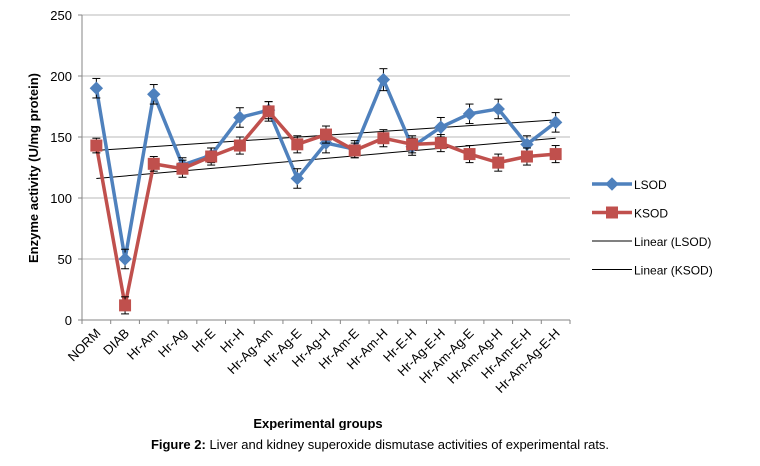 Image resolution: width=760 pixels, height=466 pixels. What do you see at coordinates (172, 343) in the screenshot?
I see `x-tick-label: Hr-Ag` at bounding box center [172, 343].